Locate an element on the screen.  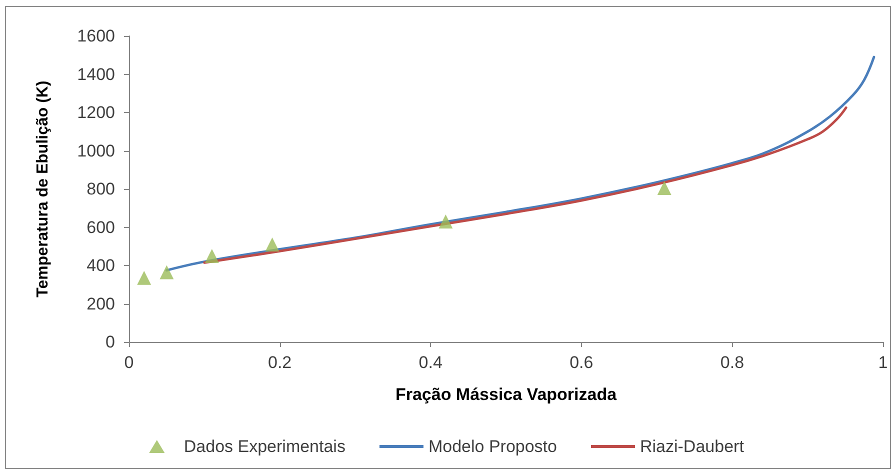
y-tick-label: 1000 is located at coordinates (96, 150).